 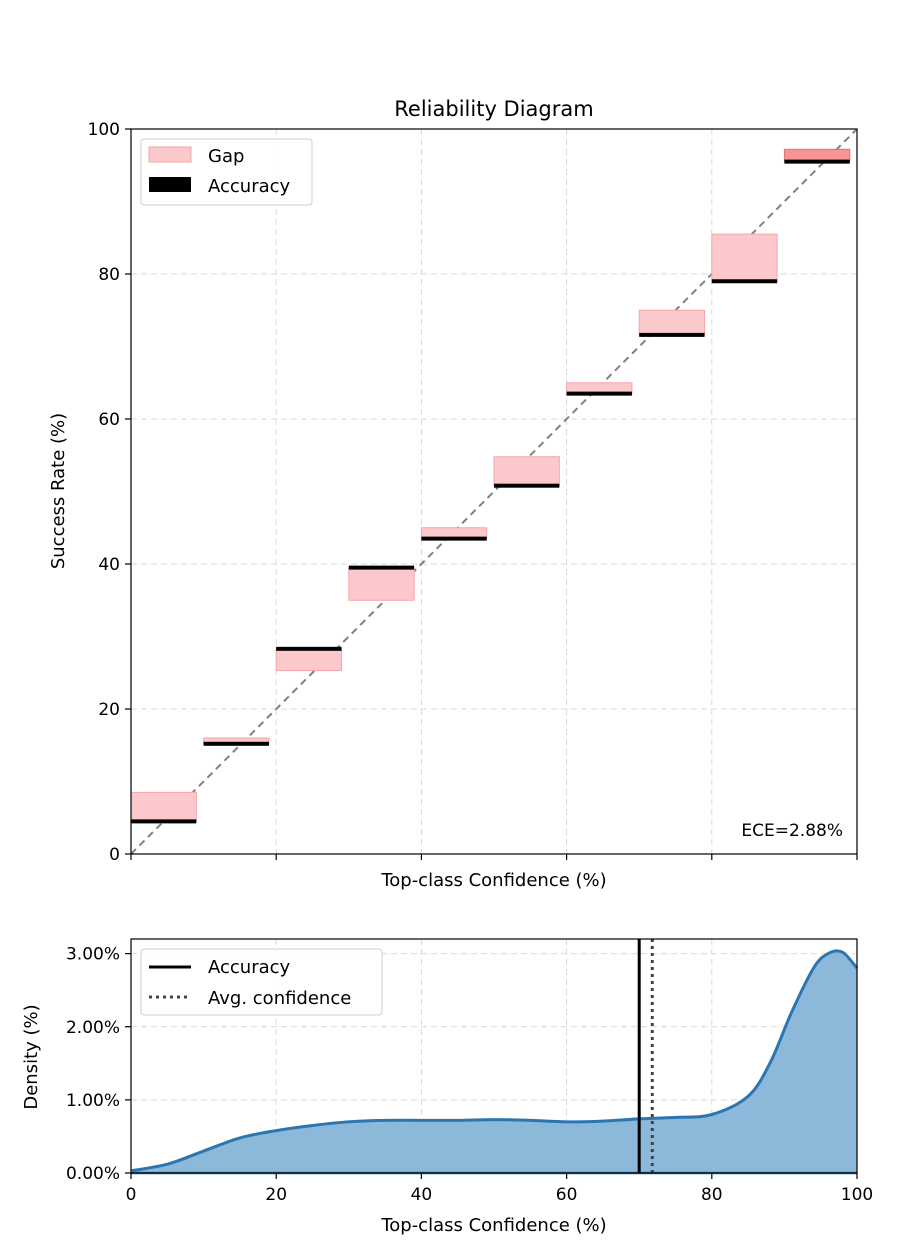 What do you see at coordinates (276, 1195) in the screenshot?
I see `bottom-x-tick-label: 20` at bounding box center [276, 1195].